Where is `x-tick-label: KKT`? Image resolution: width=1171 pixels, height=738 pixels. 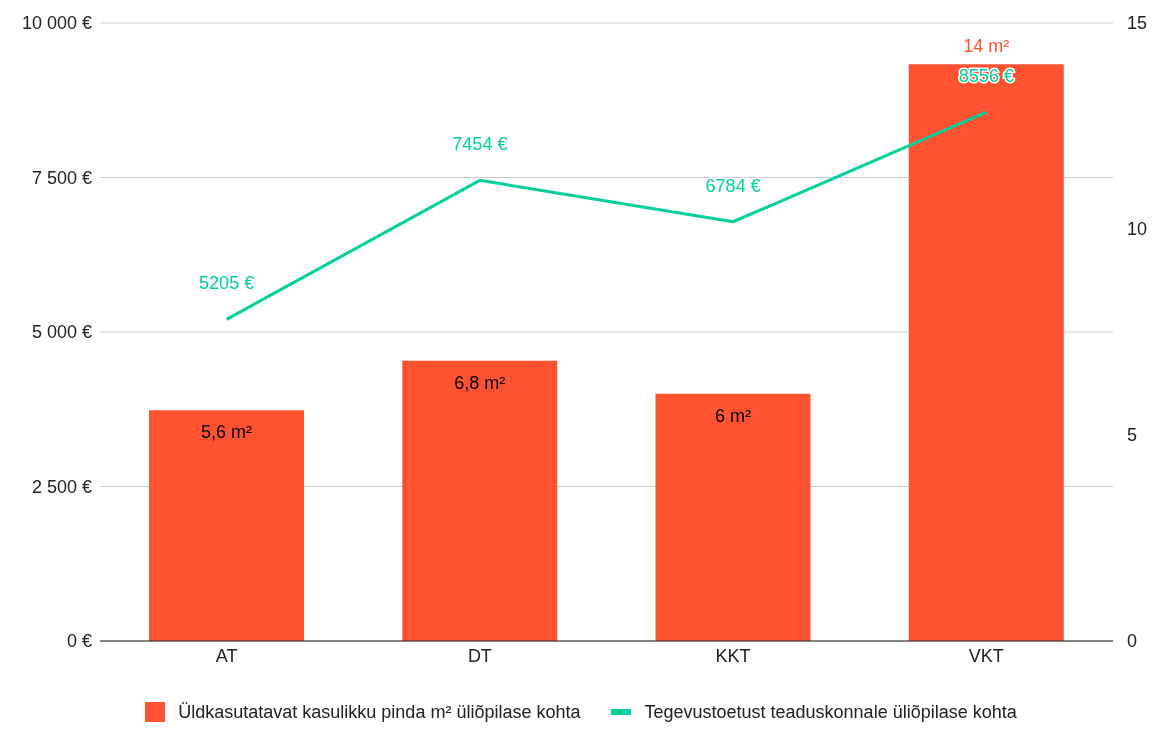 x-tick-label: KKT is located at coordinates (733, 655).